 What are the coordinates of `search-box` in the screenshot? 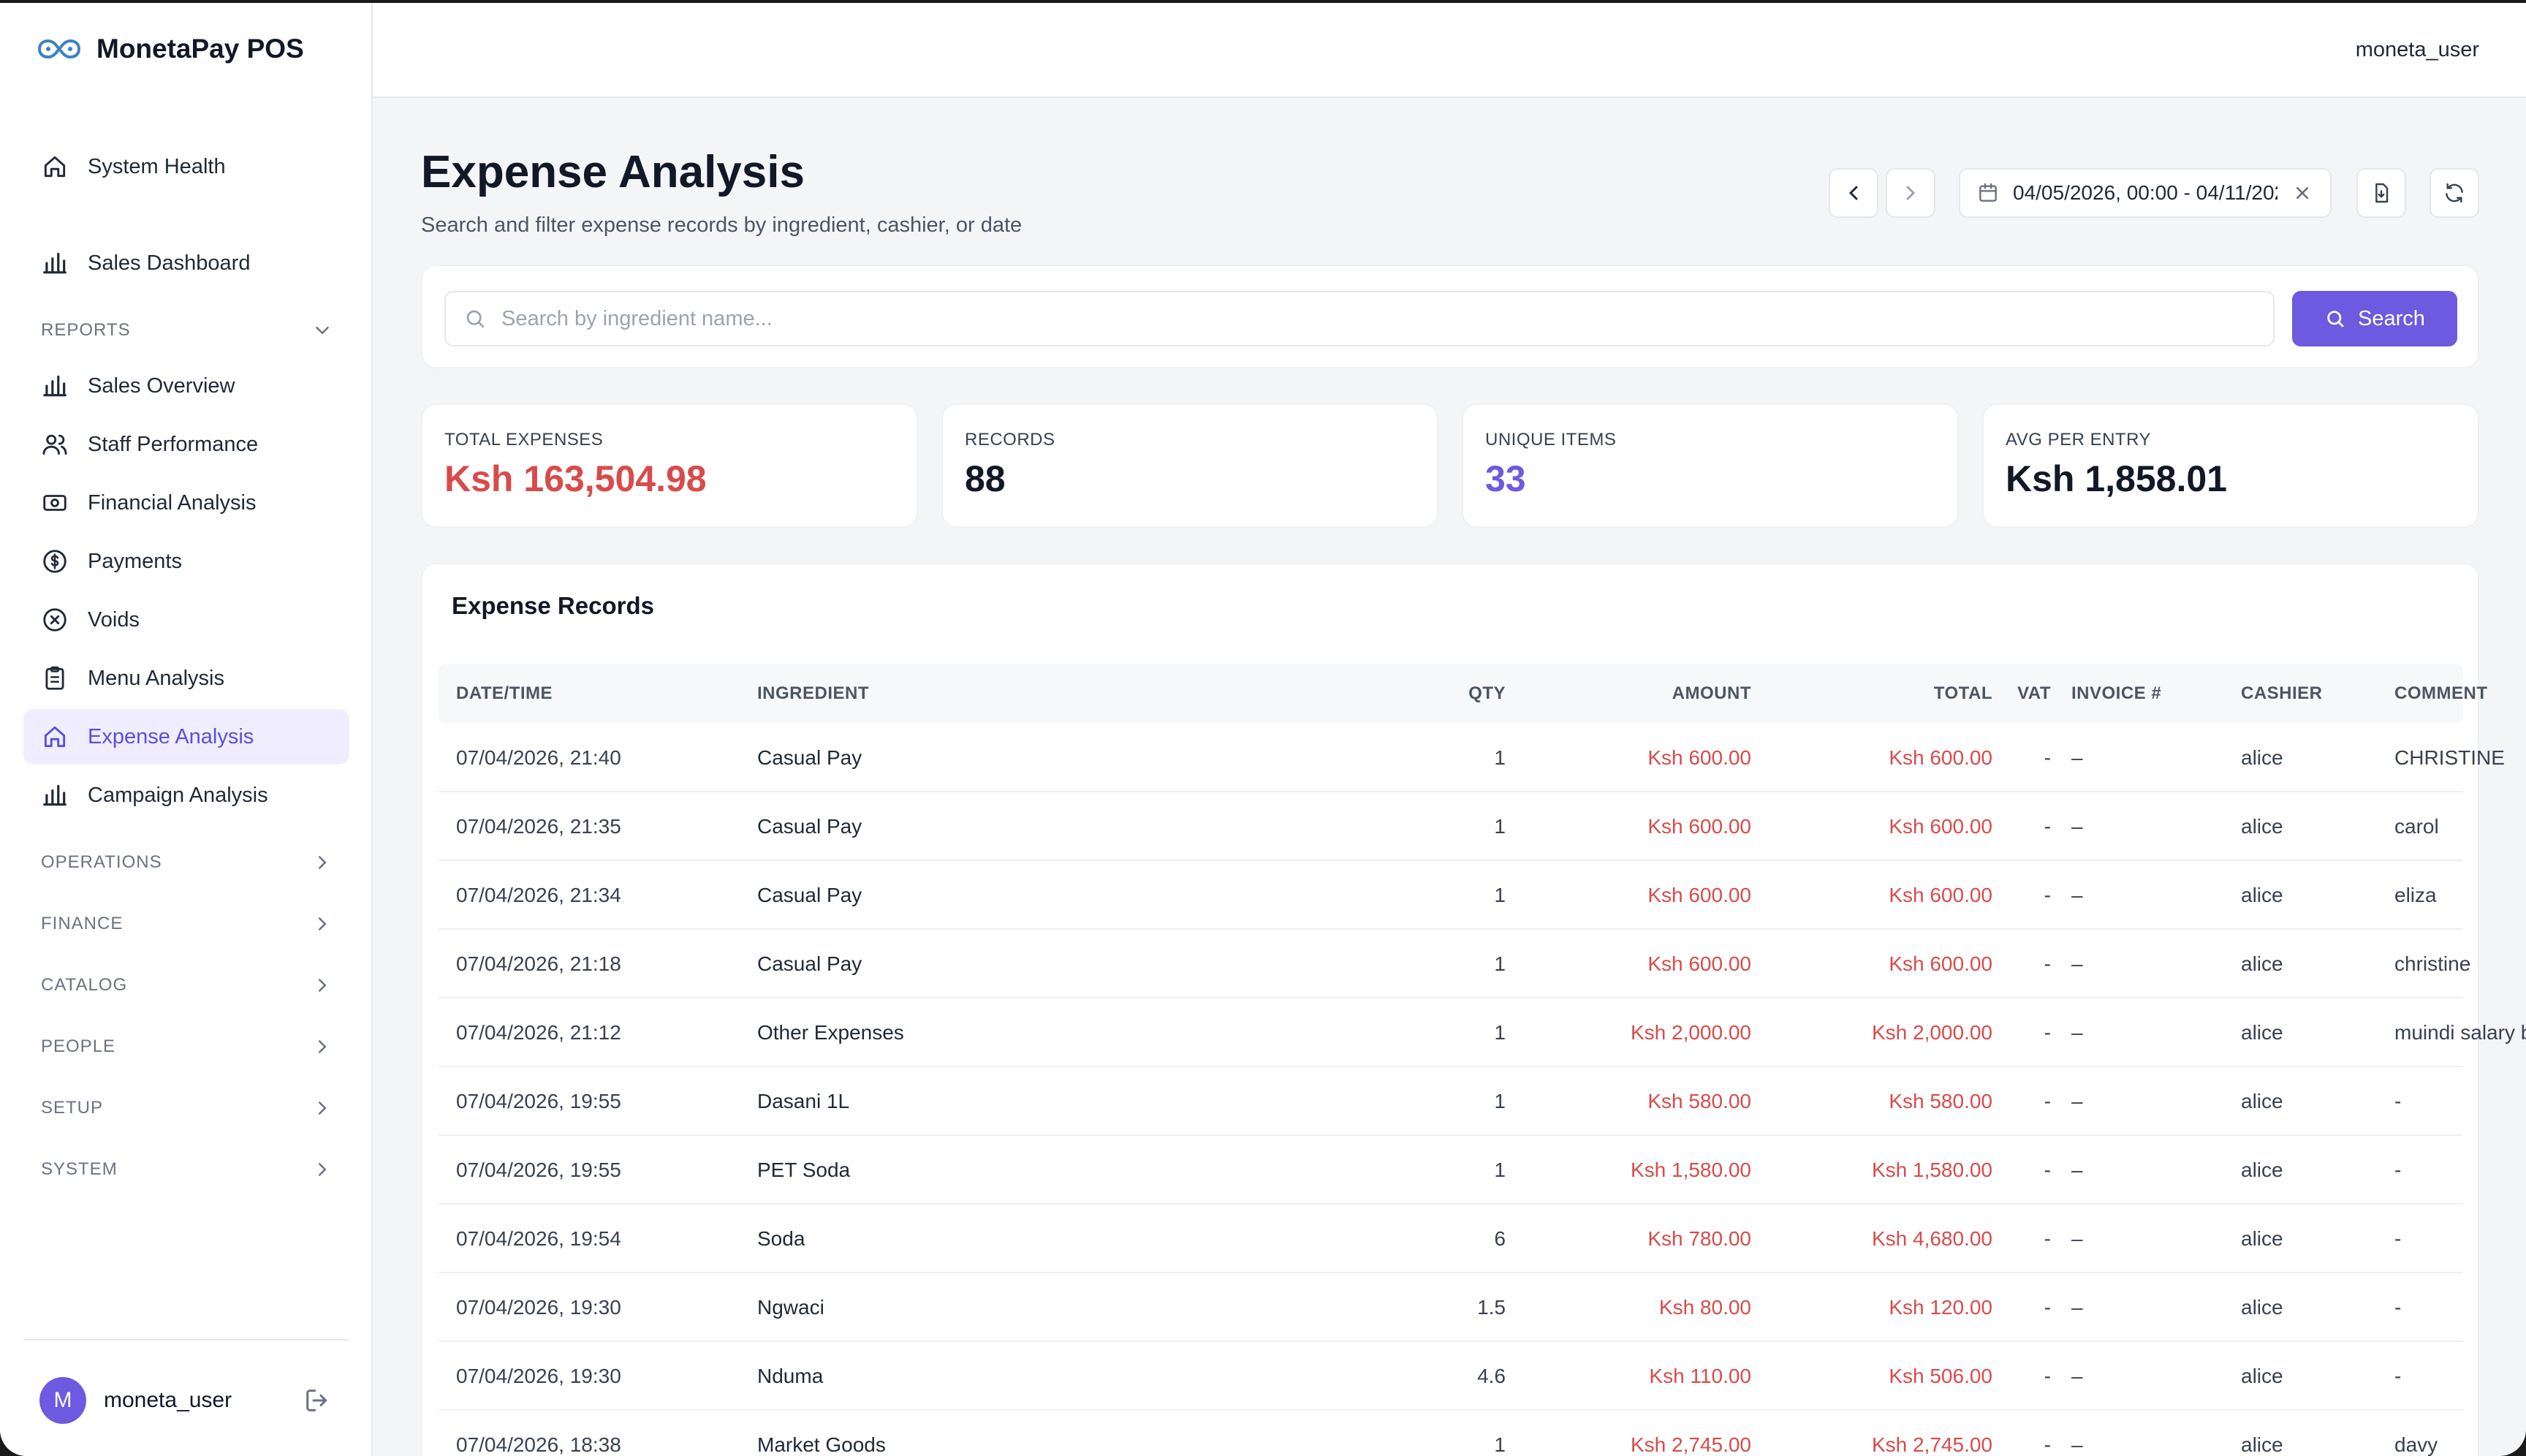 It's located at (1359, 318).